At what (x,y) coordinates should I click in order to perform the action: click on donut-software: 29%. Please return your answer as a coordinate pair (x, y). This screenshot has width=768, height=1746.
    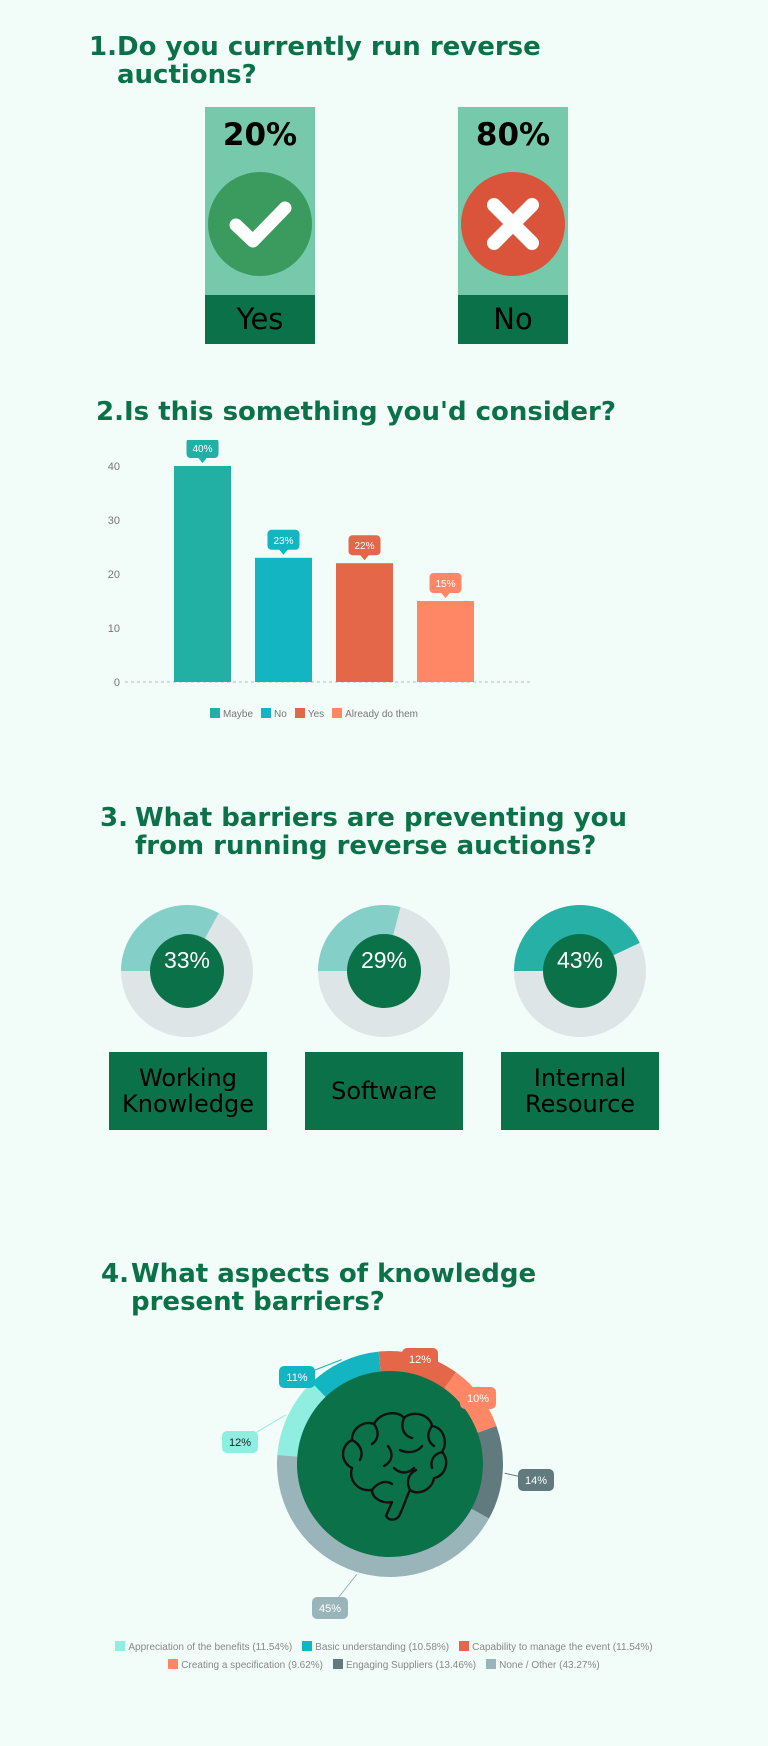
    Looking at the image, I should click on (384, 971).